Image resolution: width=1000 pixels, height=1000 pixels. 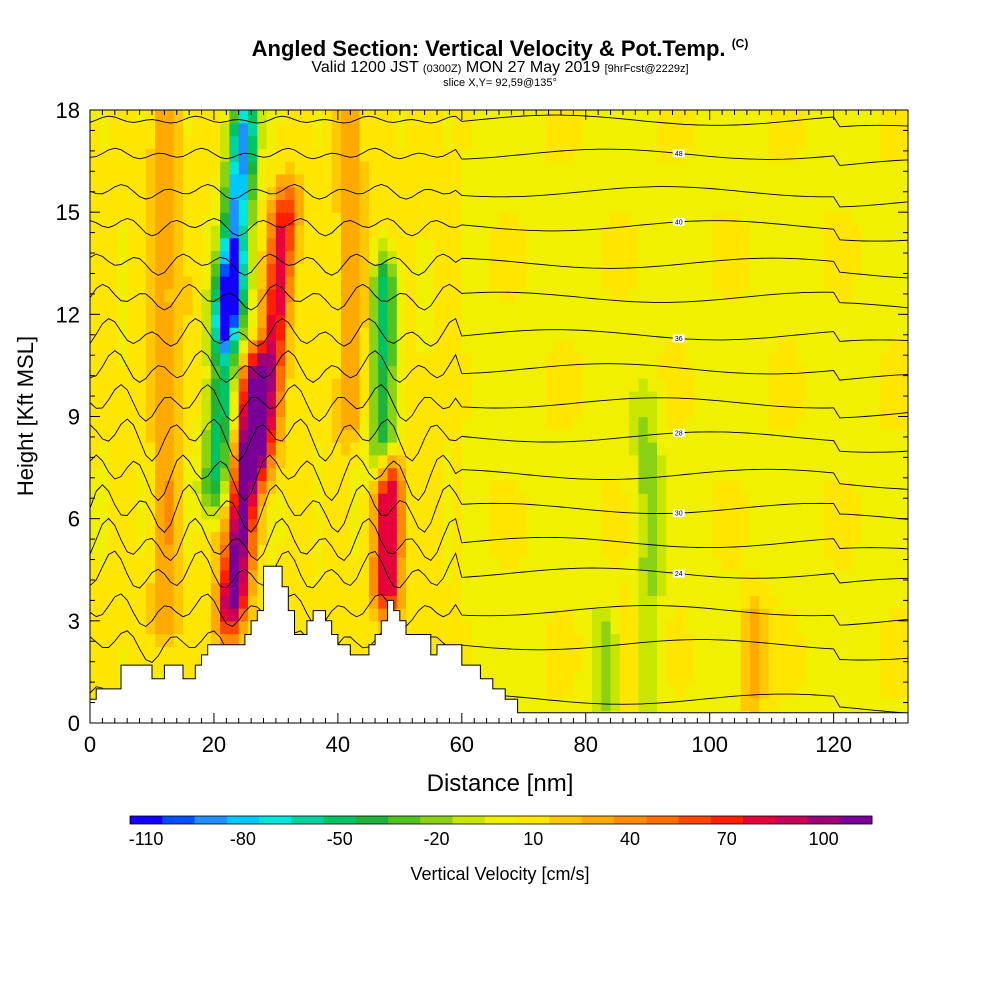 I want to click on colorbar-tick-label: 100, so click(x=824, y=839).